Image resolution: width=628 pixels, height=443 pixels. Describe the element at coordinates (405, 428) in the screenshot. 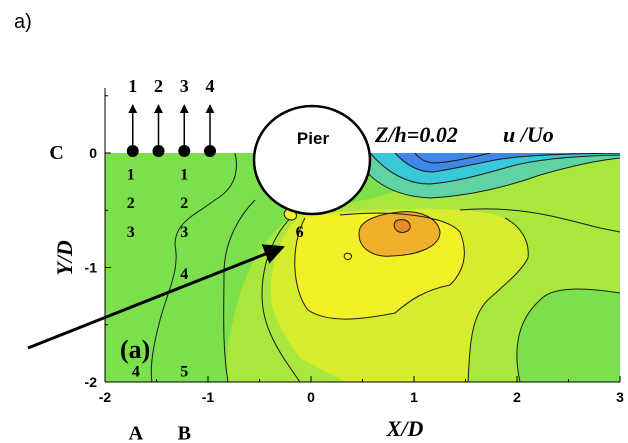

I see `x-axis-label: X/D` at that location.